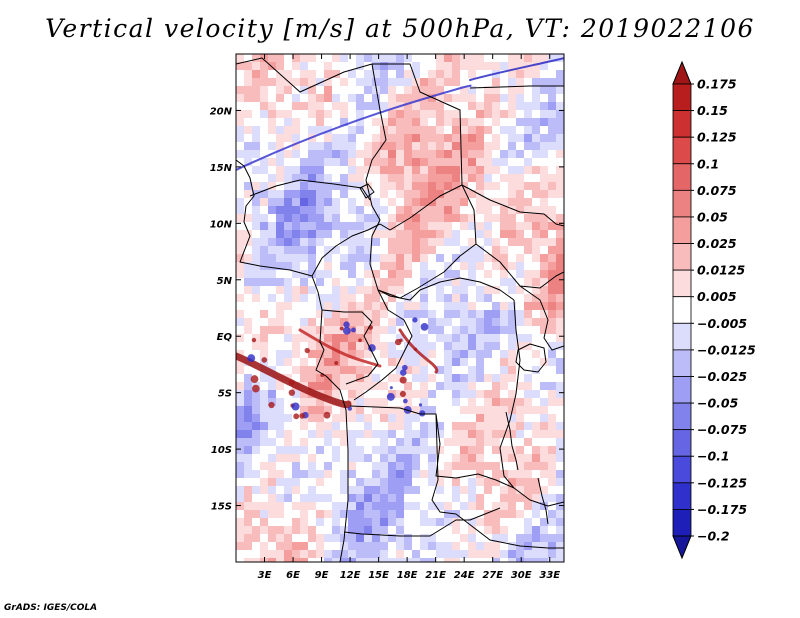  I want to click on lon-tick-label: 15E, so click(378, 575).